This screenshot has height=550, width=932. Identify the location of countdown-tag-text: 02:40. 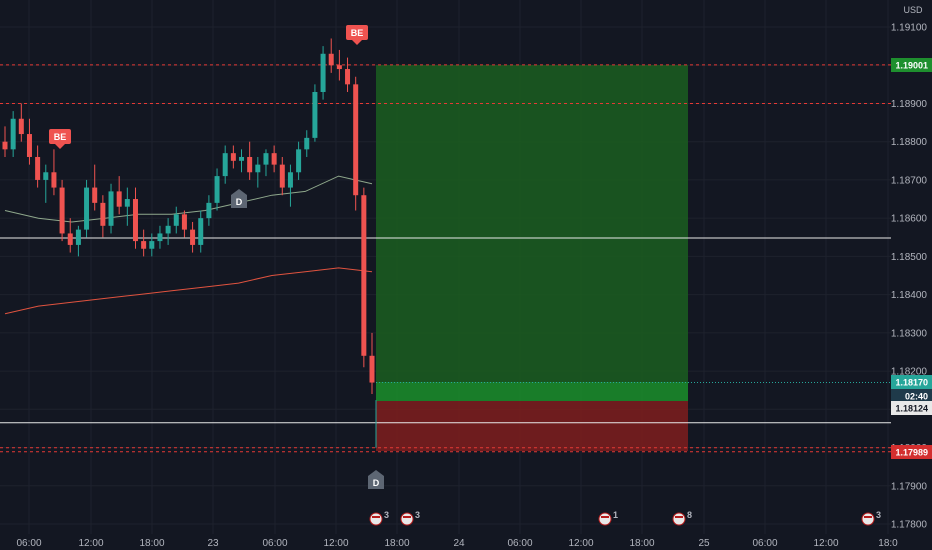
(916, 397).